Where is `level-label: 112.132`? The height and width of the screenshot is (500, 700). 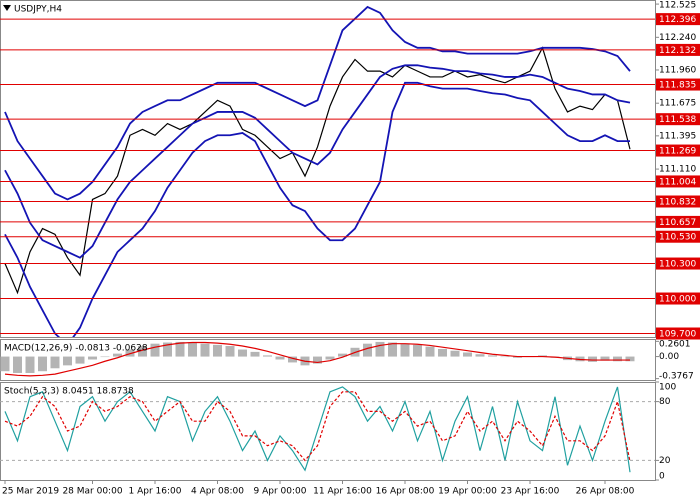
level-label: 112.132 is located at coordinates (677, 51).